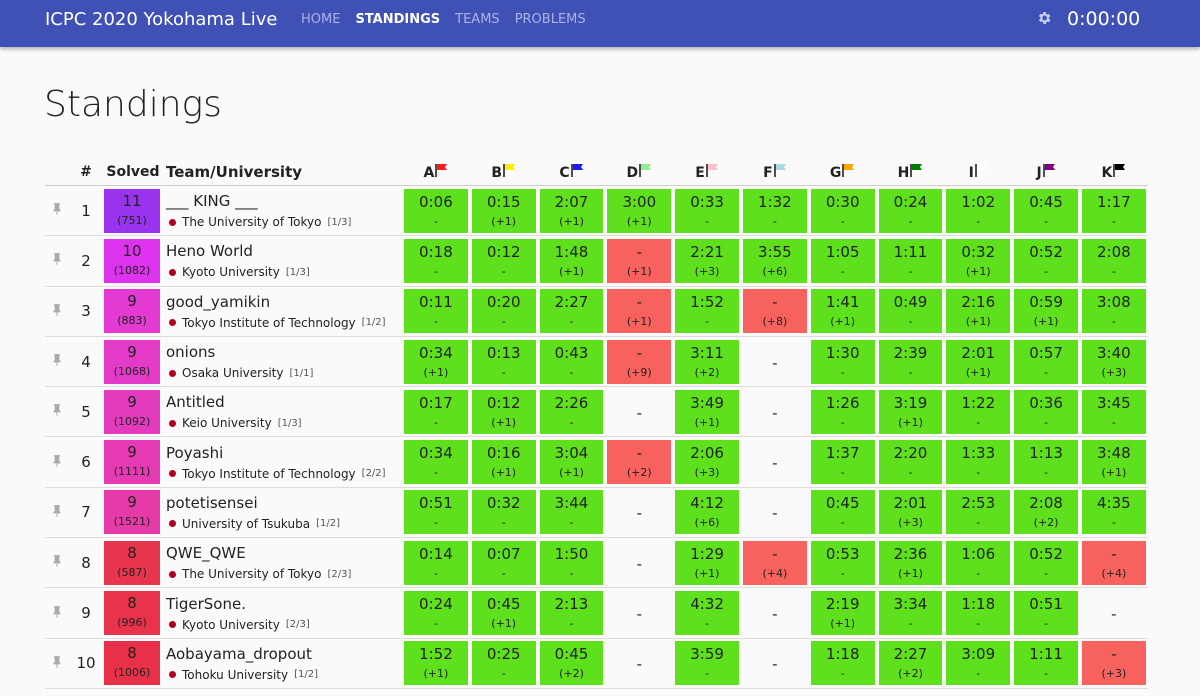 The image size is (1200, 696). I want to click on problem-cell: 3:09 -, so click(978, 663).